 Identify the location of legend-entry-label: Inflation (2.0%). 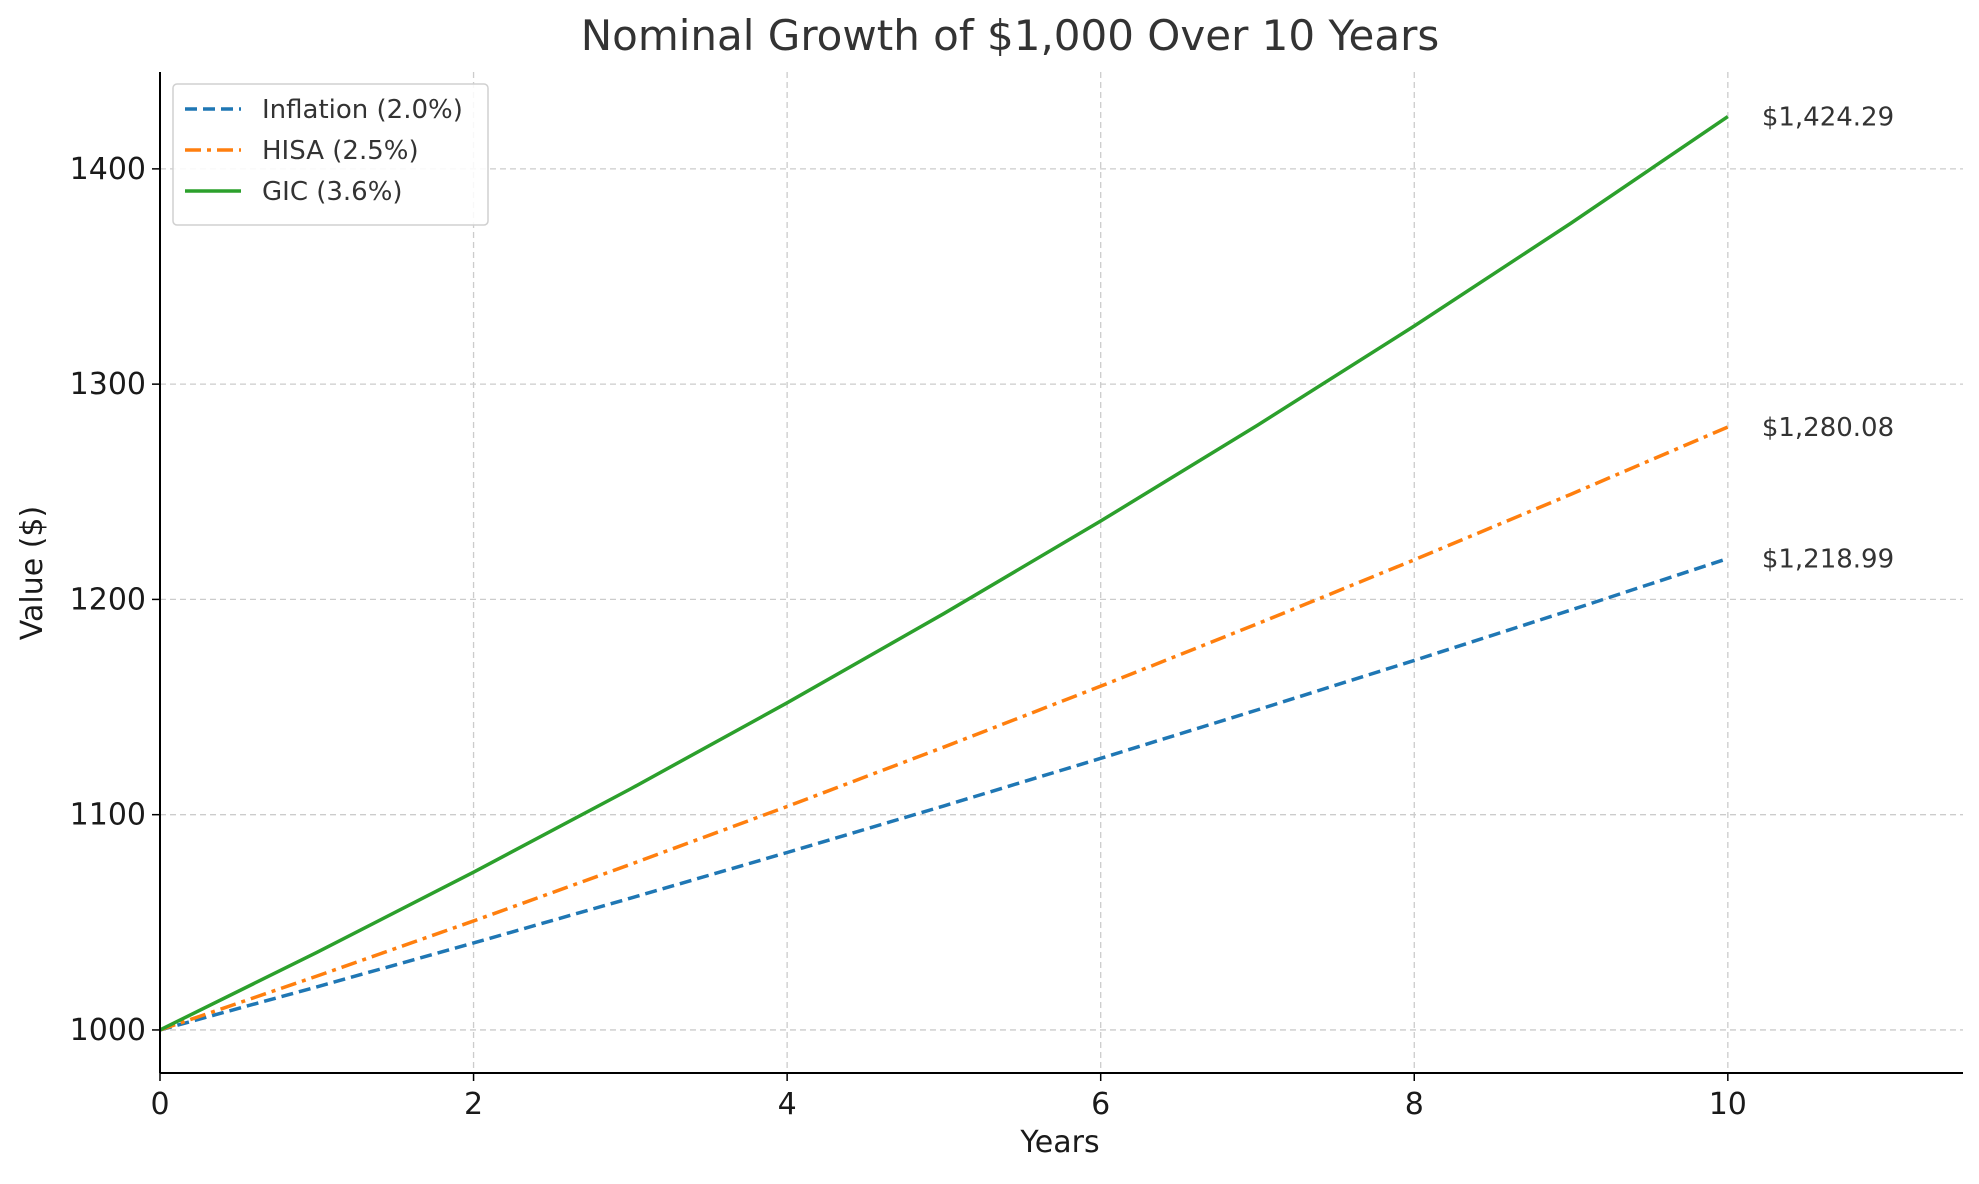
(362, 110).